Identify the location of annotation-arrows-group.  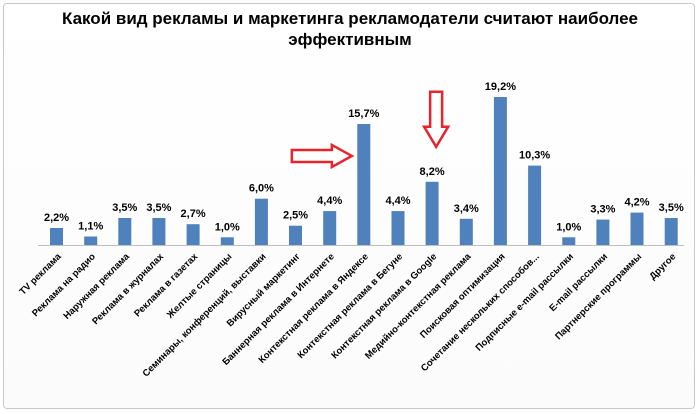
(370, 130).